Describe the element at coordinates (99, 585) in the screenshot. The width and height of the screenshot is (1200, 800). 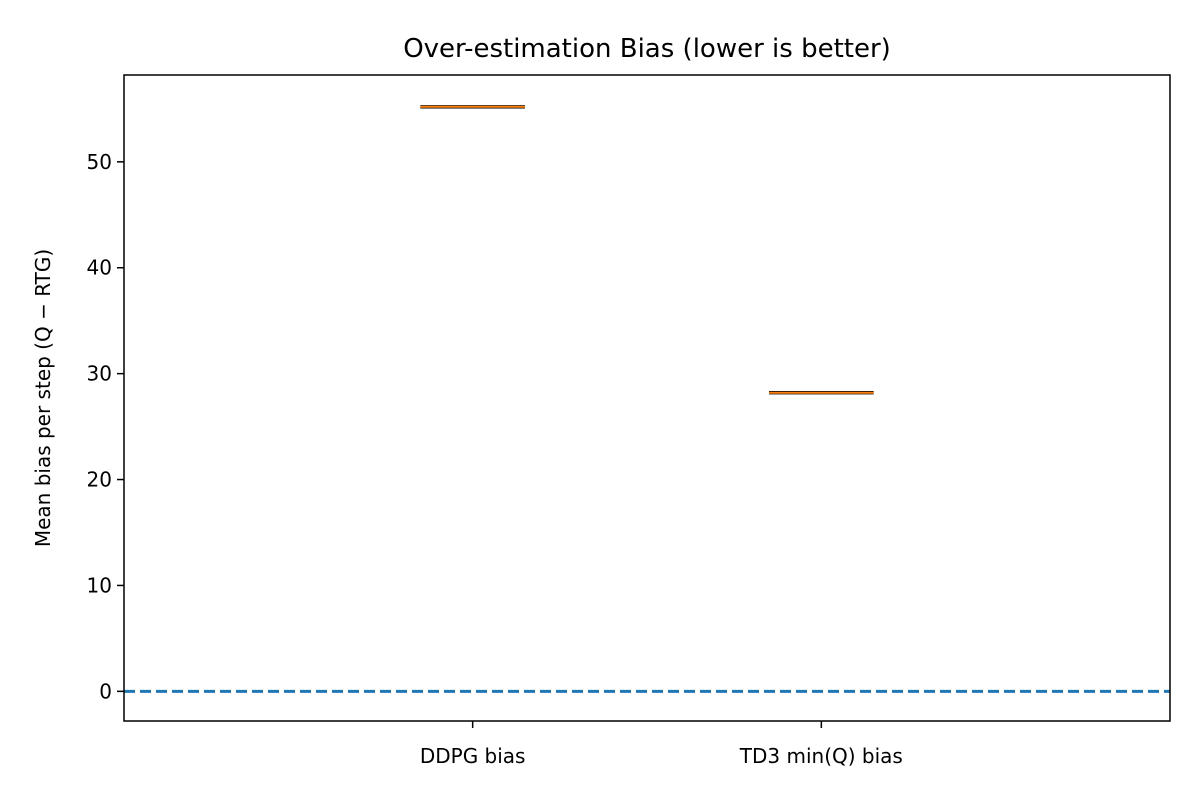
I see `y-tick-label: 10` at that location.